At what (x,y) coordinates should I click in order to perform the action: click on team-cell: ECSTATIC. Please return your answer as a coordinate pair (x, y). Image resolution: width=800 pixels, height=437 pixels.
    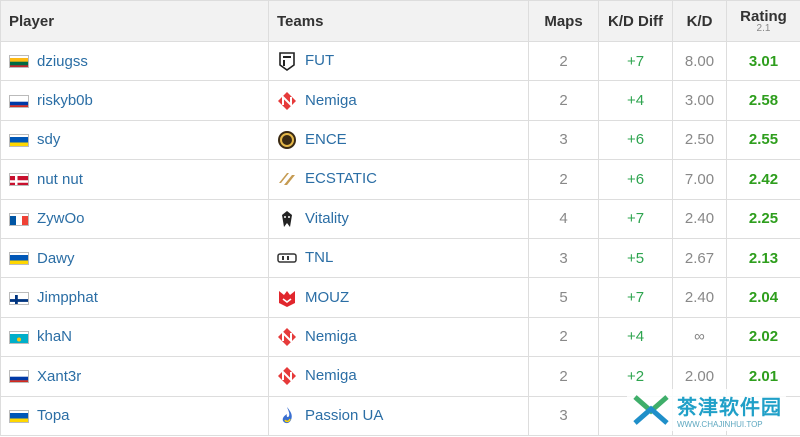
    Looking at the image, I should click on (398, 179).